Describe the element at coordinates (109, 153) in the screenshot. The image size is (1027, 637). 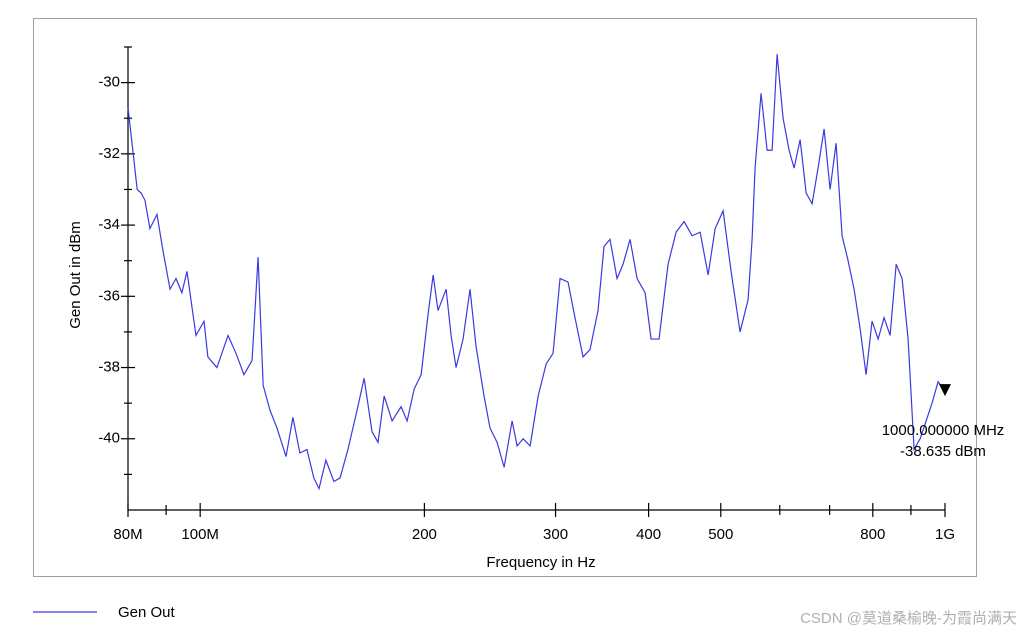
I see `y-tick-label: -32` at that location.